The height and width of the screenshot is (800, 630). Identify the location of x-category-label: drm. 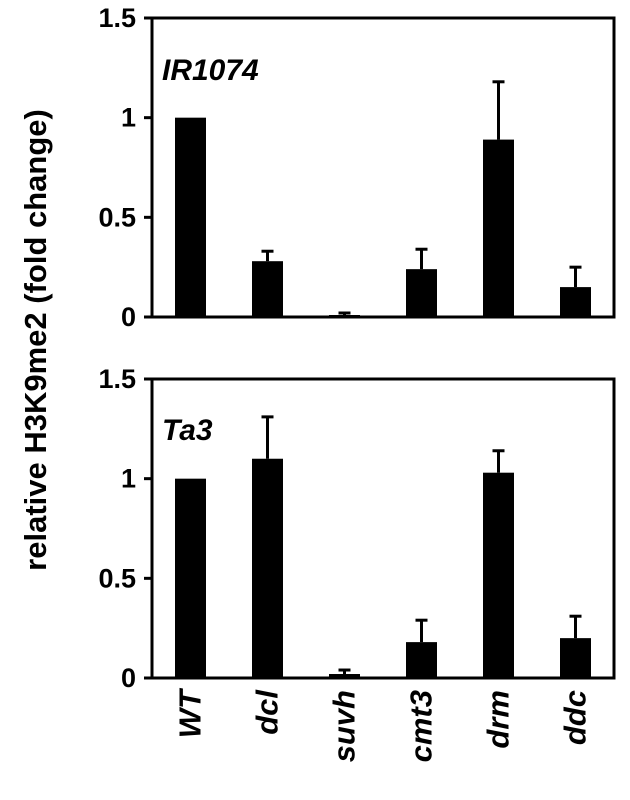
(498, 719).